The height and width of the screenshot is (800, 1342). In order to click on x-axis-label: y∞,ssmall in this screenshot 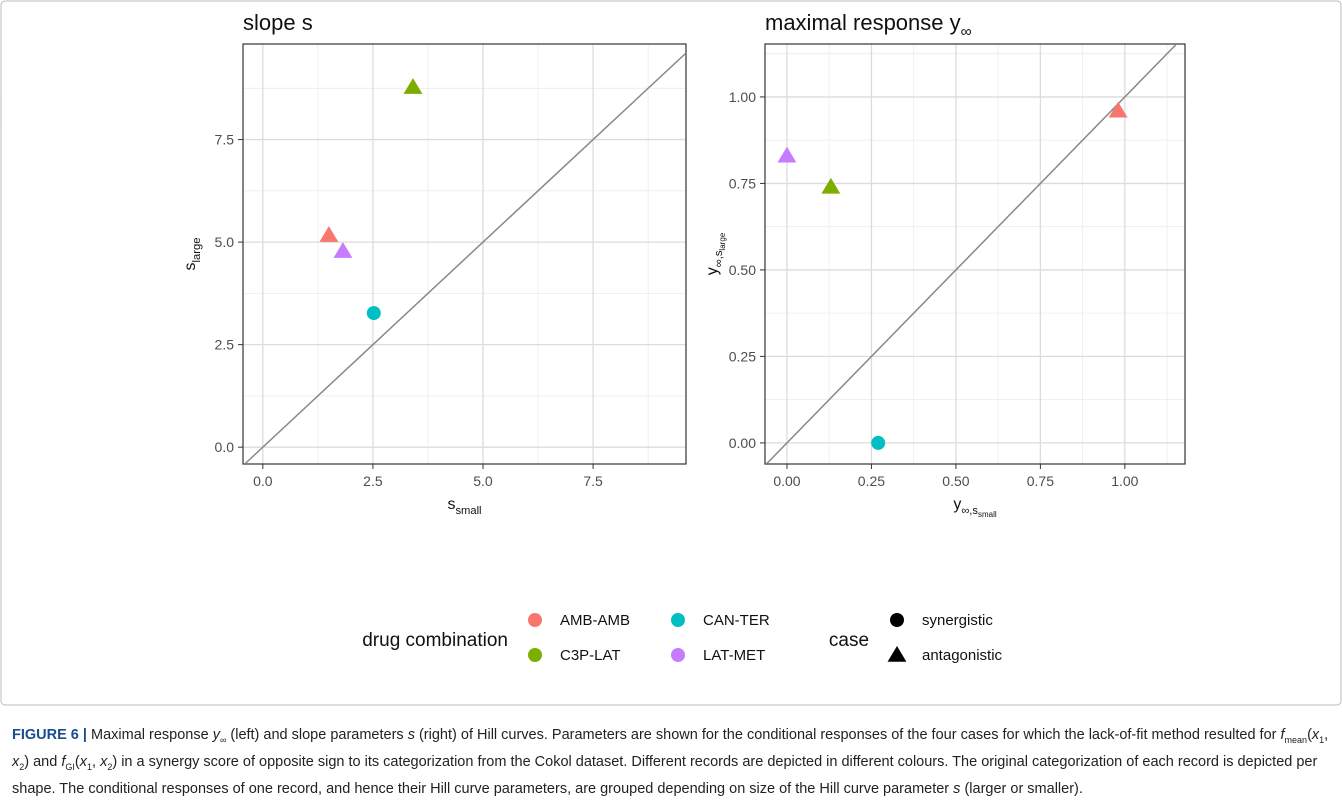, I will do `click(975, 507)`.